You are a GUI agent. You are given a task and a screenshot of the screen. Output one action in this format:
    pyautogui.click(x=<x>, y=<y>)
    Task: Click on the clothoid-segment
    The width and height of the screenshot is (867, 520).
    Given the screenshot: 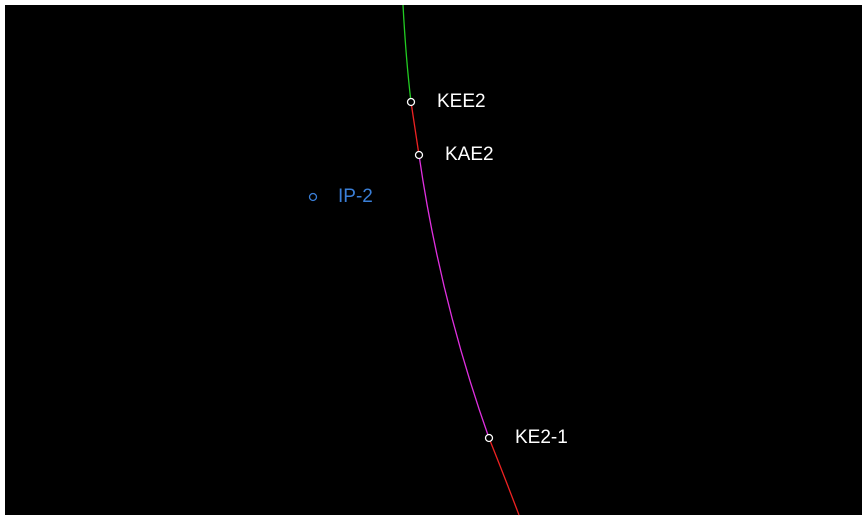 What is the action you would take?
    pyautogui.click(x=454, y=296)
    